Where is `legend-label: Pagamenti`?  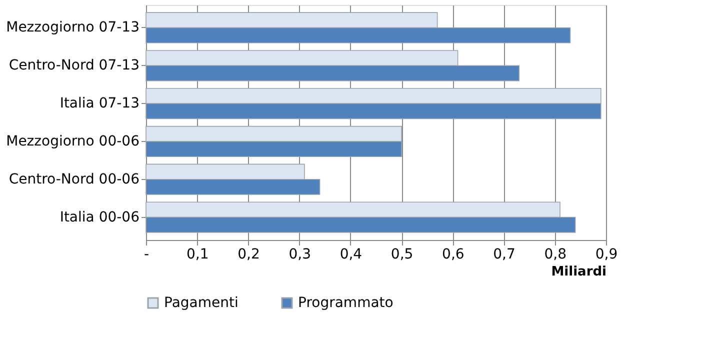 legend-label: Pagamenti is located at coordinates (201, 303).